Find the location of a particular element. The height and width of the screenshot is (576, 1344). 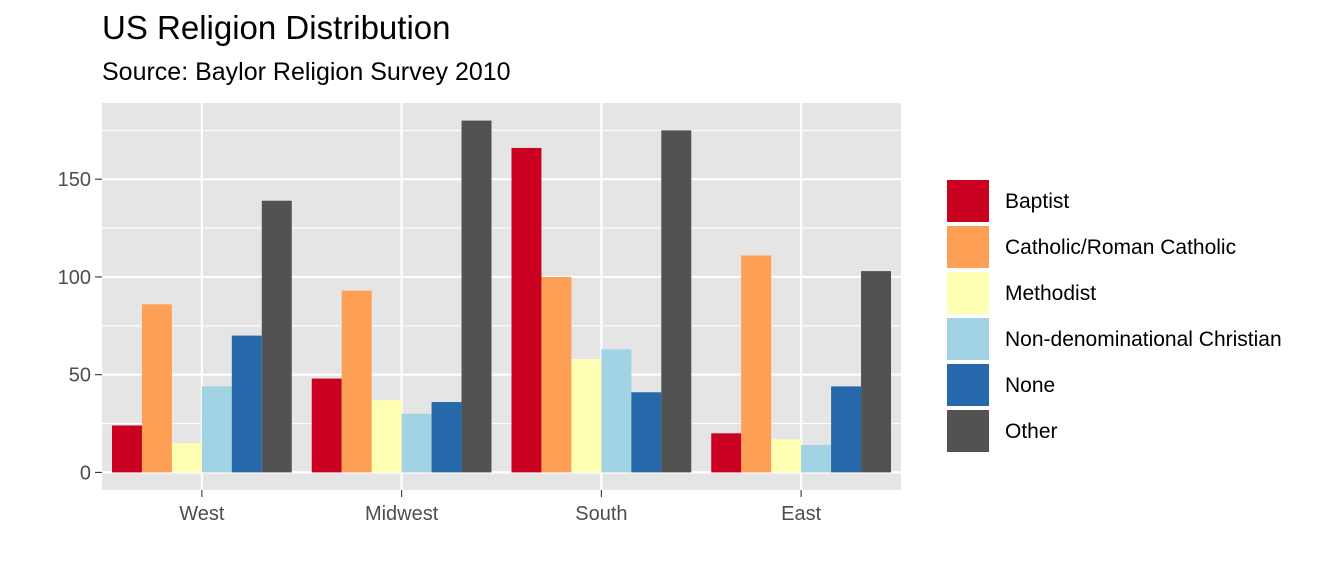

x-tick-label: East is located at coordinates (801, 514).